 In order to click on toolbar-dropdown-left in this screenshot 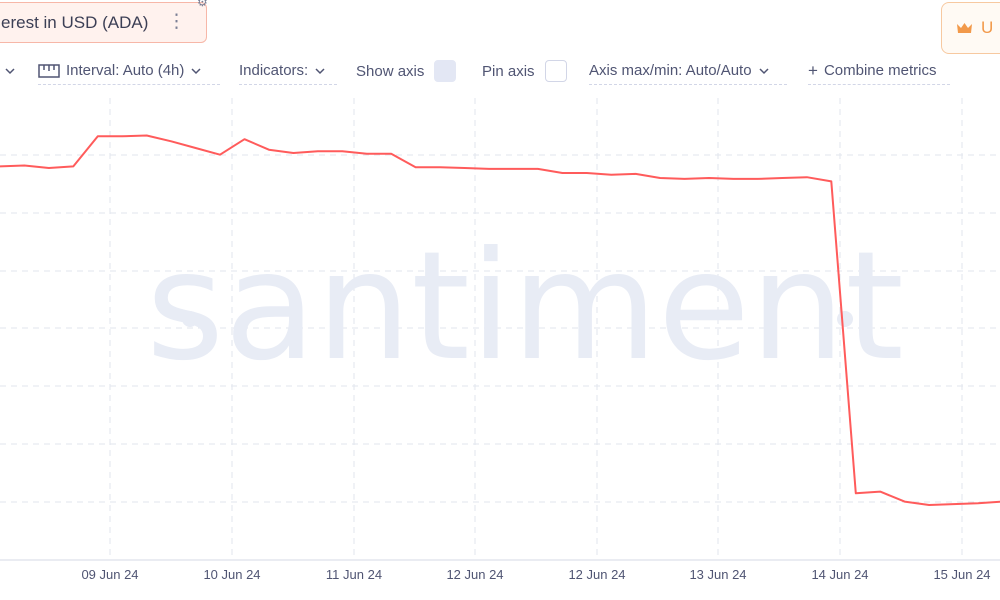, I will do `click(10, 71)`.